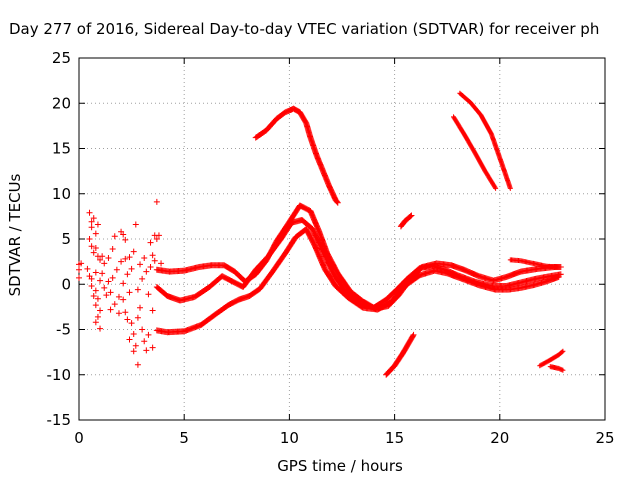 The image size is (640, 480). What do you see at coordinates (79, 438) in the screenshot?
I see `x-tick-label: 0` at bounding box center [79, 438].